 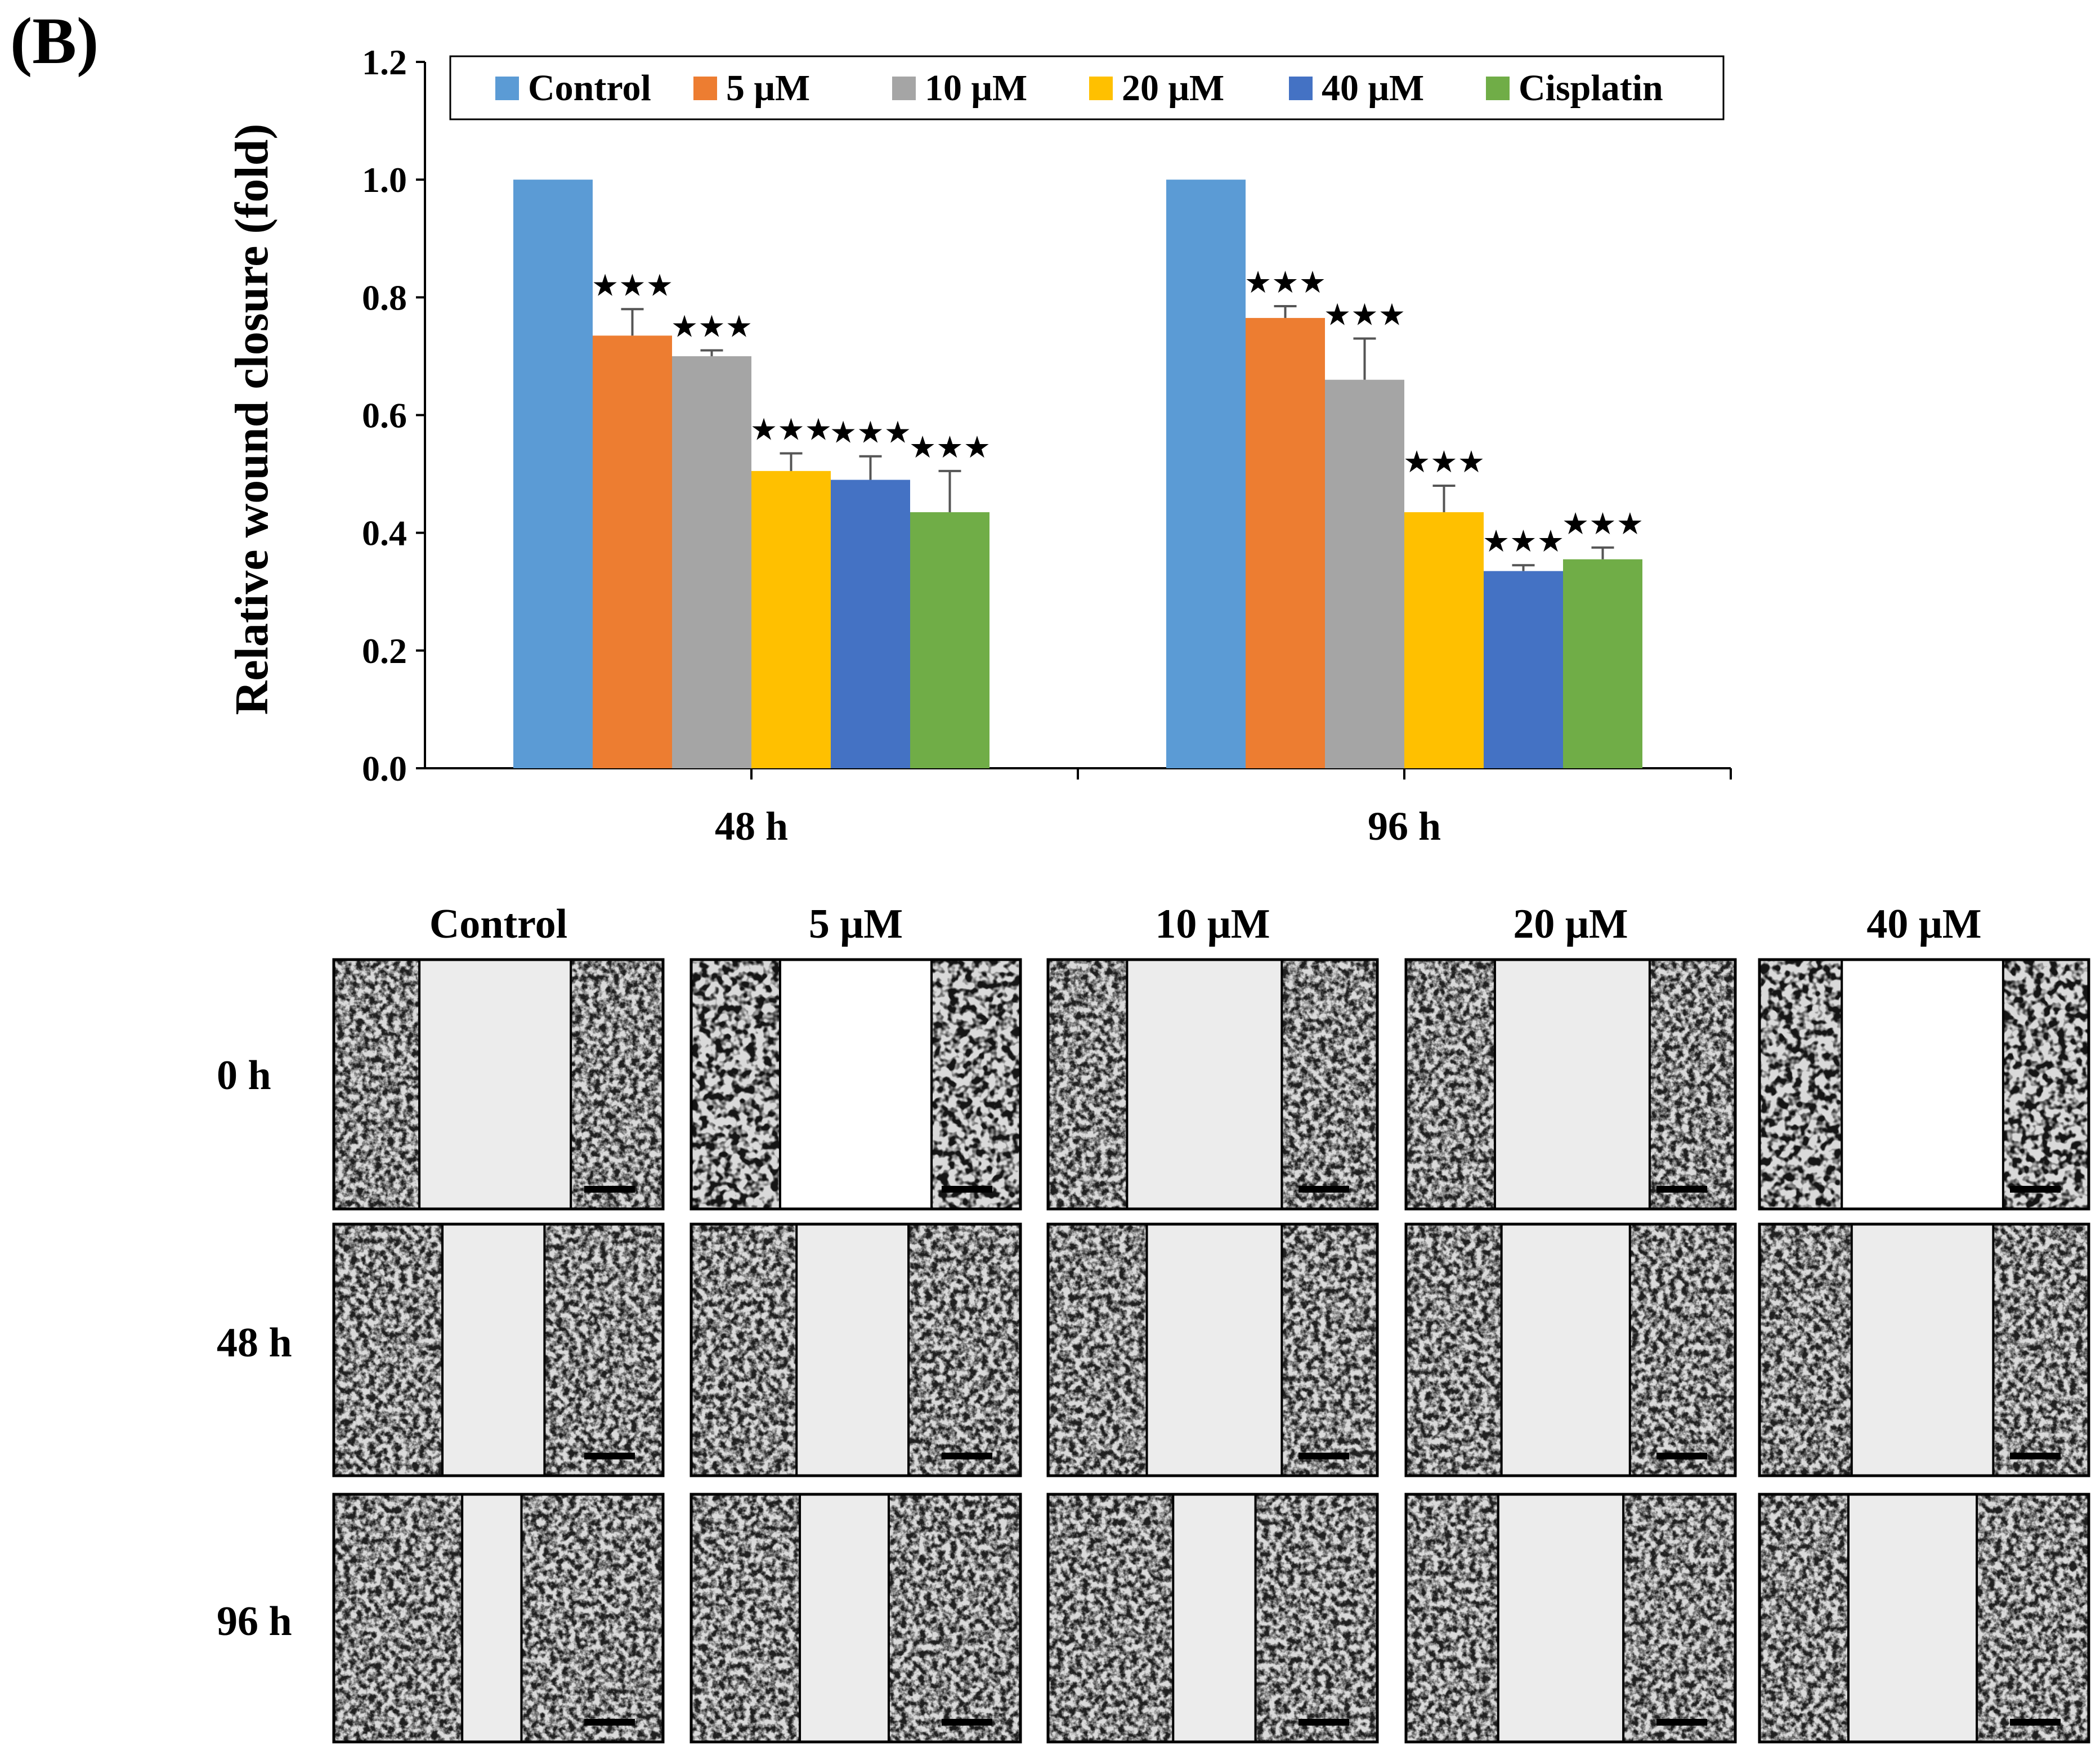 I want to click on bar-40-um-96-h, so click(x=1523, y=669).